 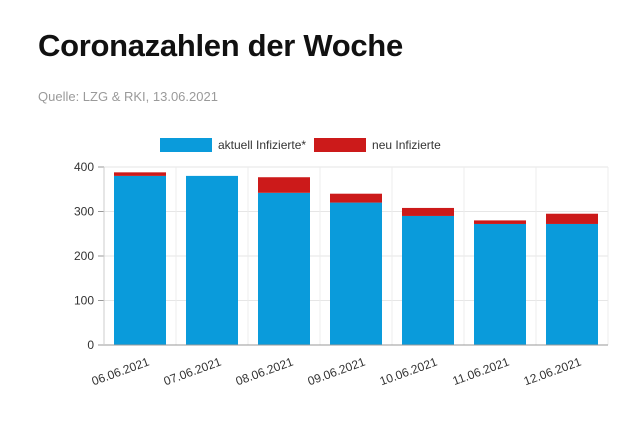 I want to click on x-tick-label-4: 10.06.2021, so click(x=409, y=372).